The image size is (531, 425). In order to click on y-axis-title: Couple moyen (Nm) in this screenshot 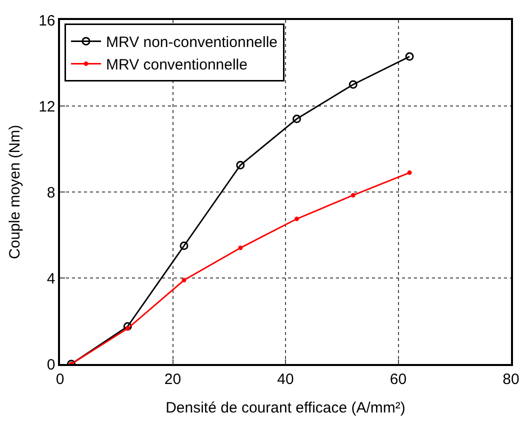, I will do `click(15, 192)`.